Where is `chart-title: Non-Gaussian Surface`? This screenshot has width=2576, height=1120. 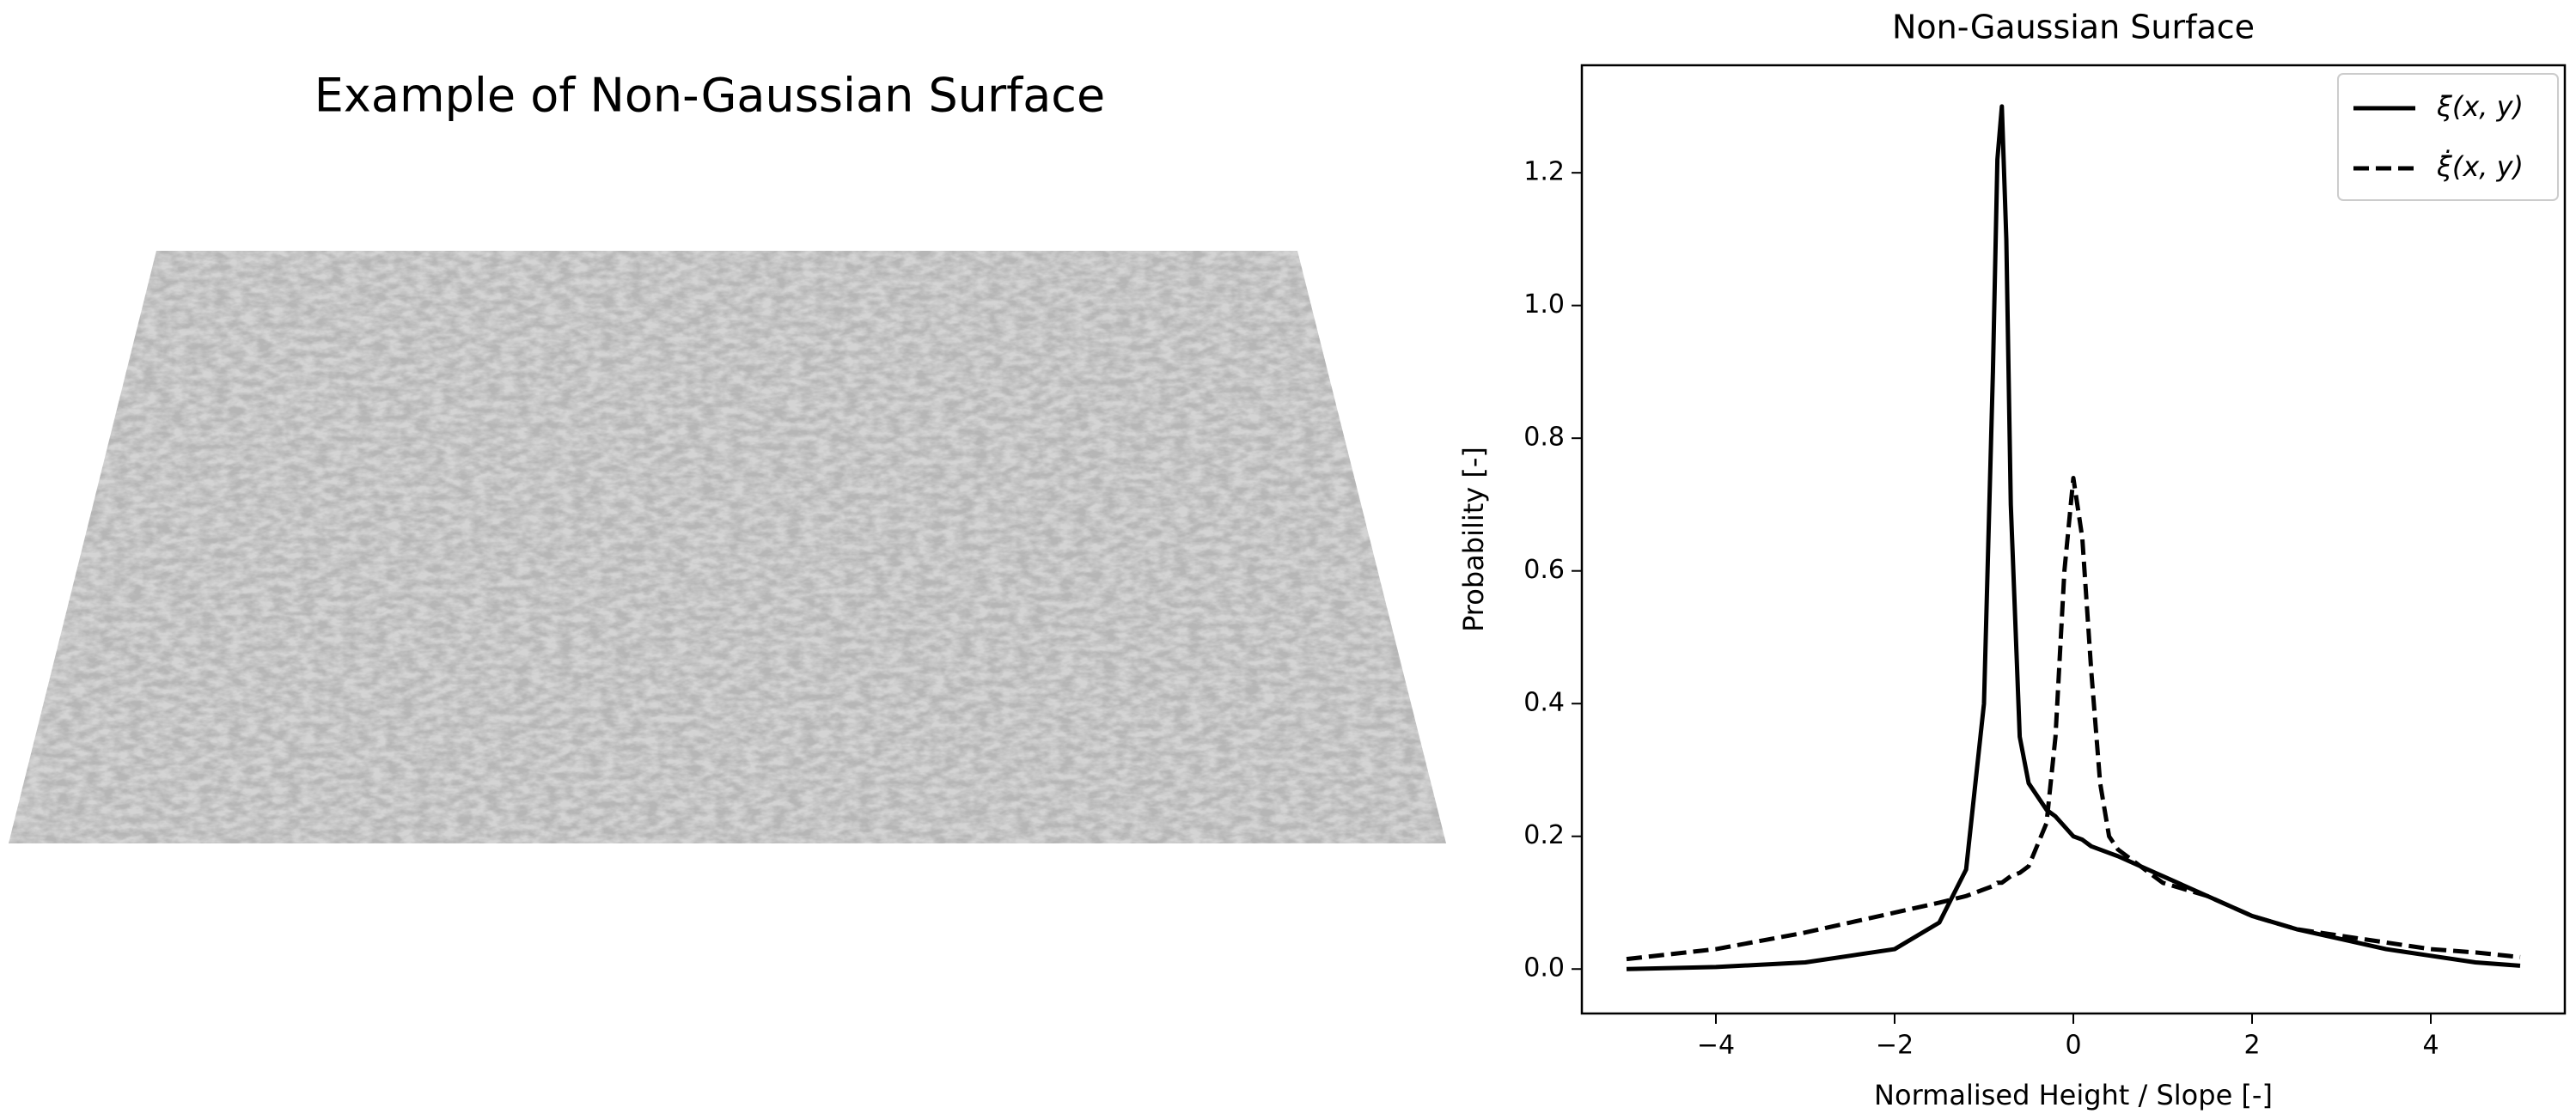
chart-title: Non-Gaussian Surface is located at coordinates (2073, 28).